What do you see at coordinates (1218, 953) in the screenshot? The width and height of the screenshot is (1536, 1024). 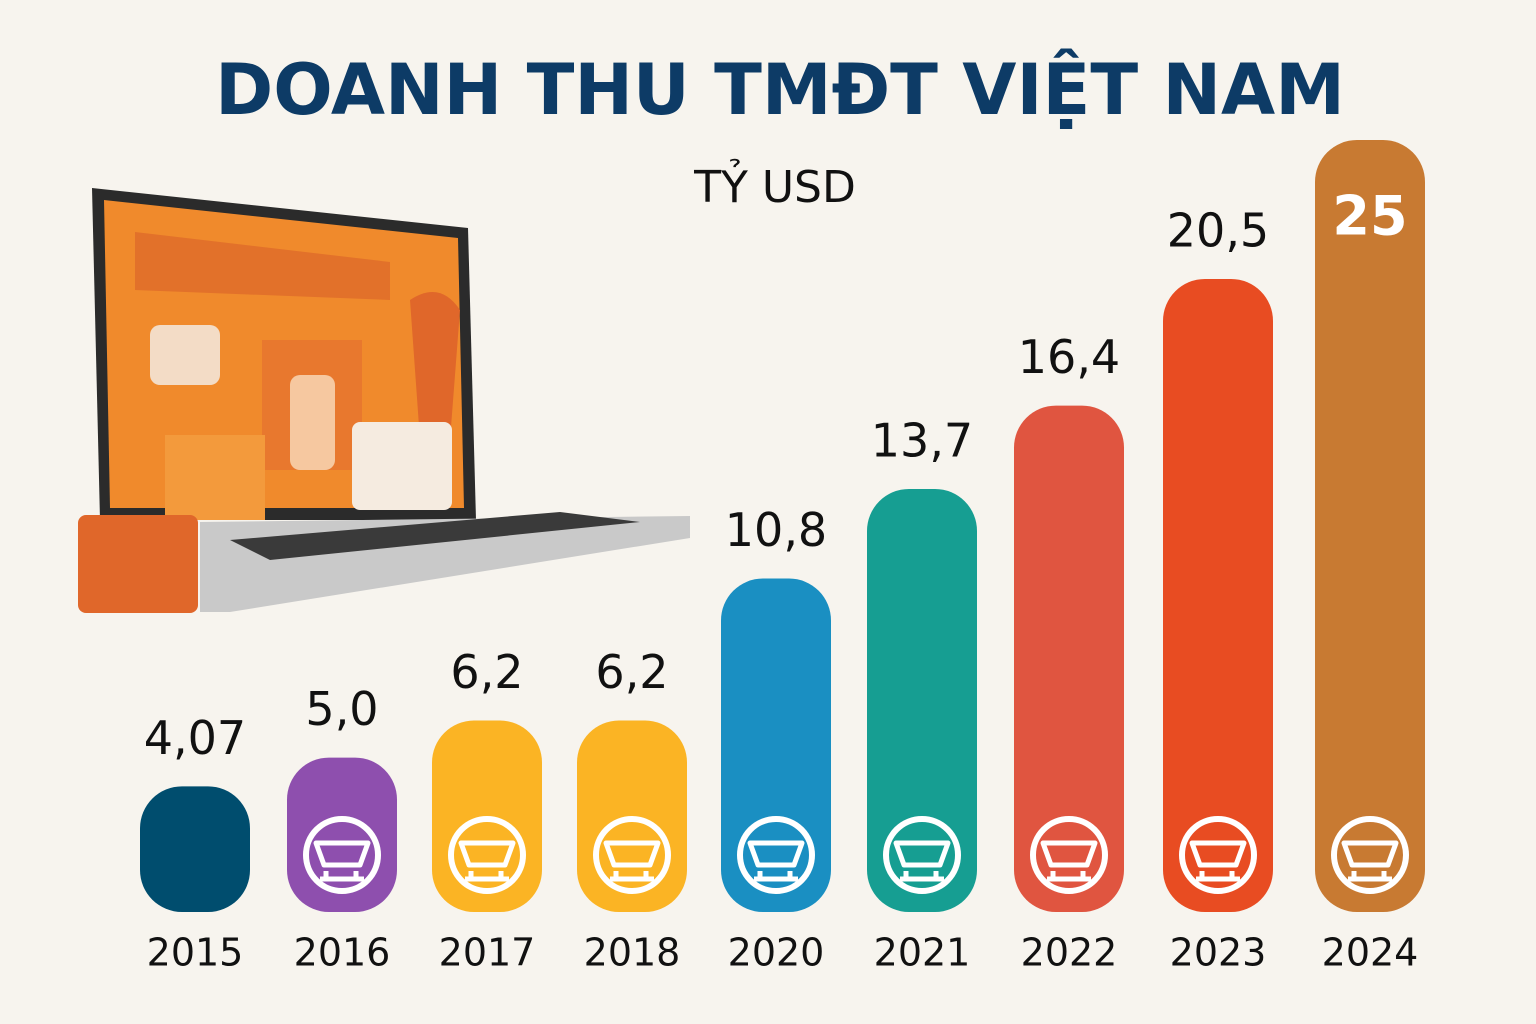 I see `x-tick-label: 2023` at bounding box center [1218, 953].